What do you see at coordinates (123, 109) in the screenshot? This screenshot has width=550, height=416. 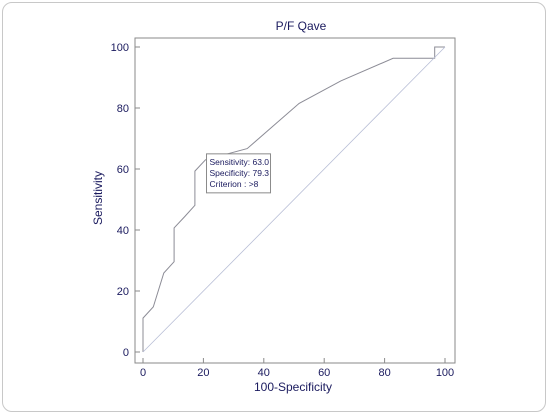 I see `y-tick-label: 80` at bounding box center [123, 109].